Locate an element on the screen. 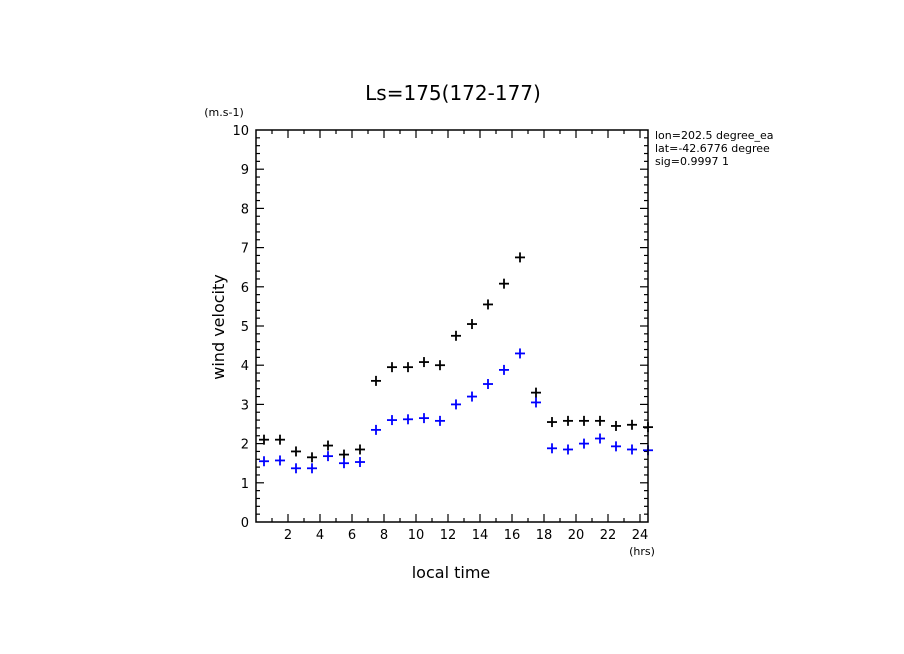 The width and height of the screenshot is (904, 654). x-tick-label: 20 is located at coordinates (576, 535).